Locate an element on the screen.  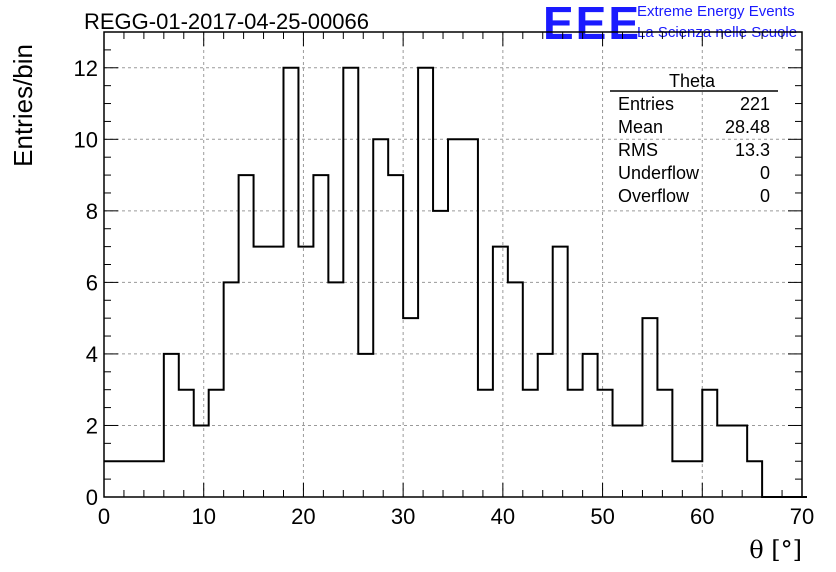
stats-value: 13.3 is located at coordinates (752, 150).